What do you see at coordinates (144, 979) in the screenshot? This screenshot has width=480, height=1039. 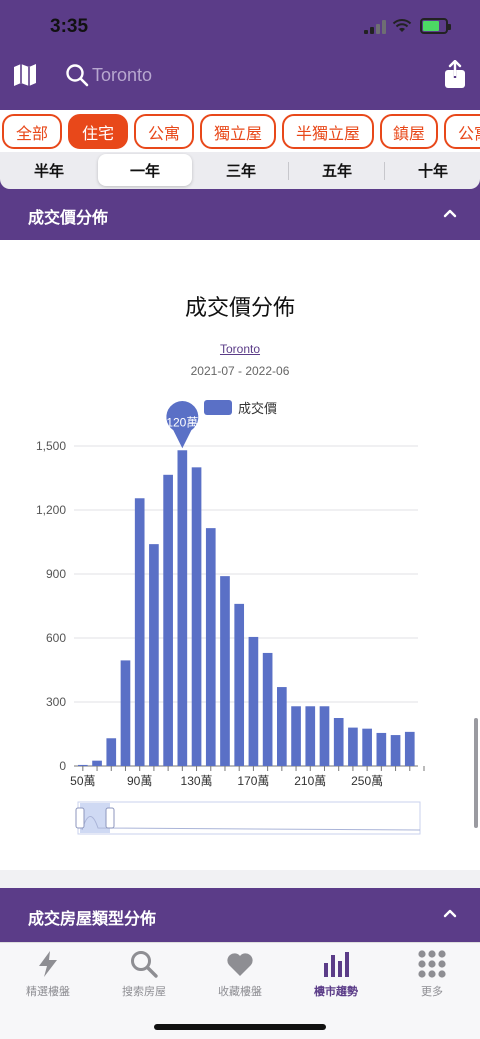 I see `tab-search: 搜索房屋` at bounding box center [144, 979].